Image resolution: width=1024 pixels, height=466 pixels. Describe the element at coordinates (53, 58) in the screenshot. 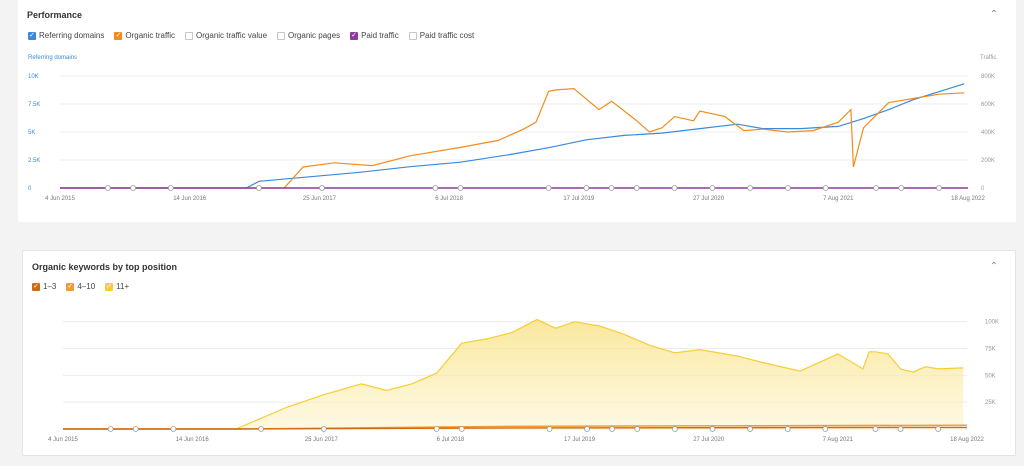

I see `left-axis-title: Referring domains` at that location.